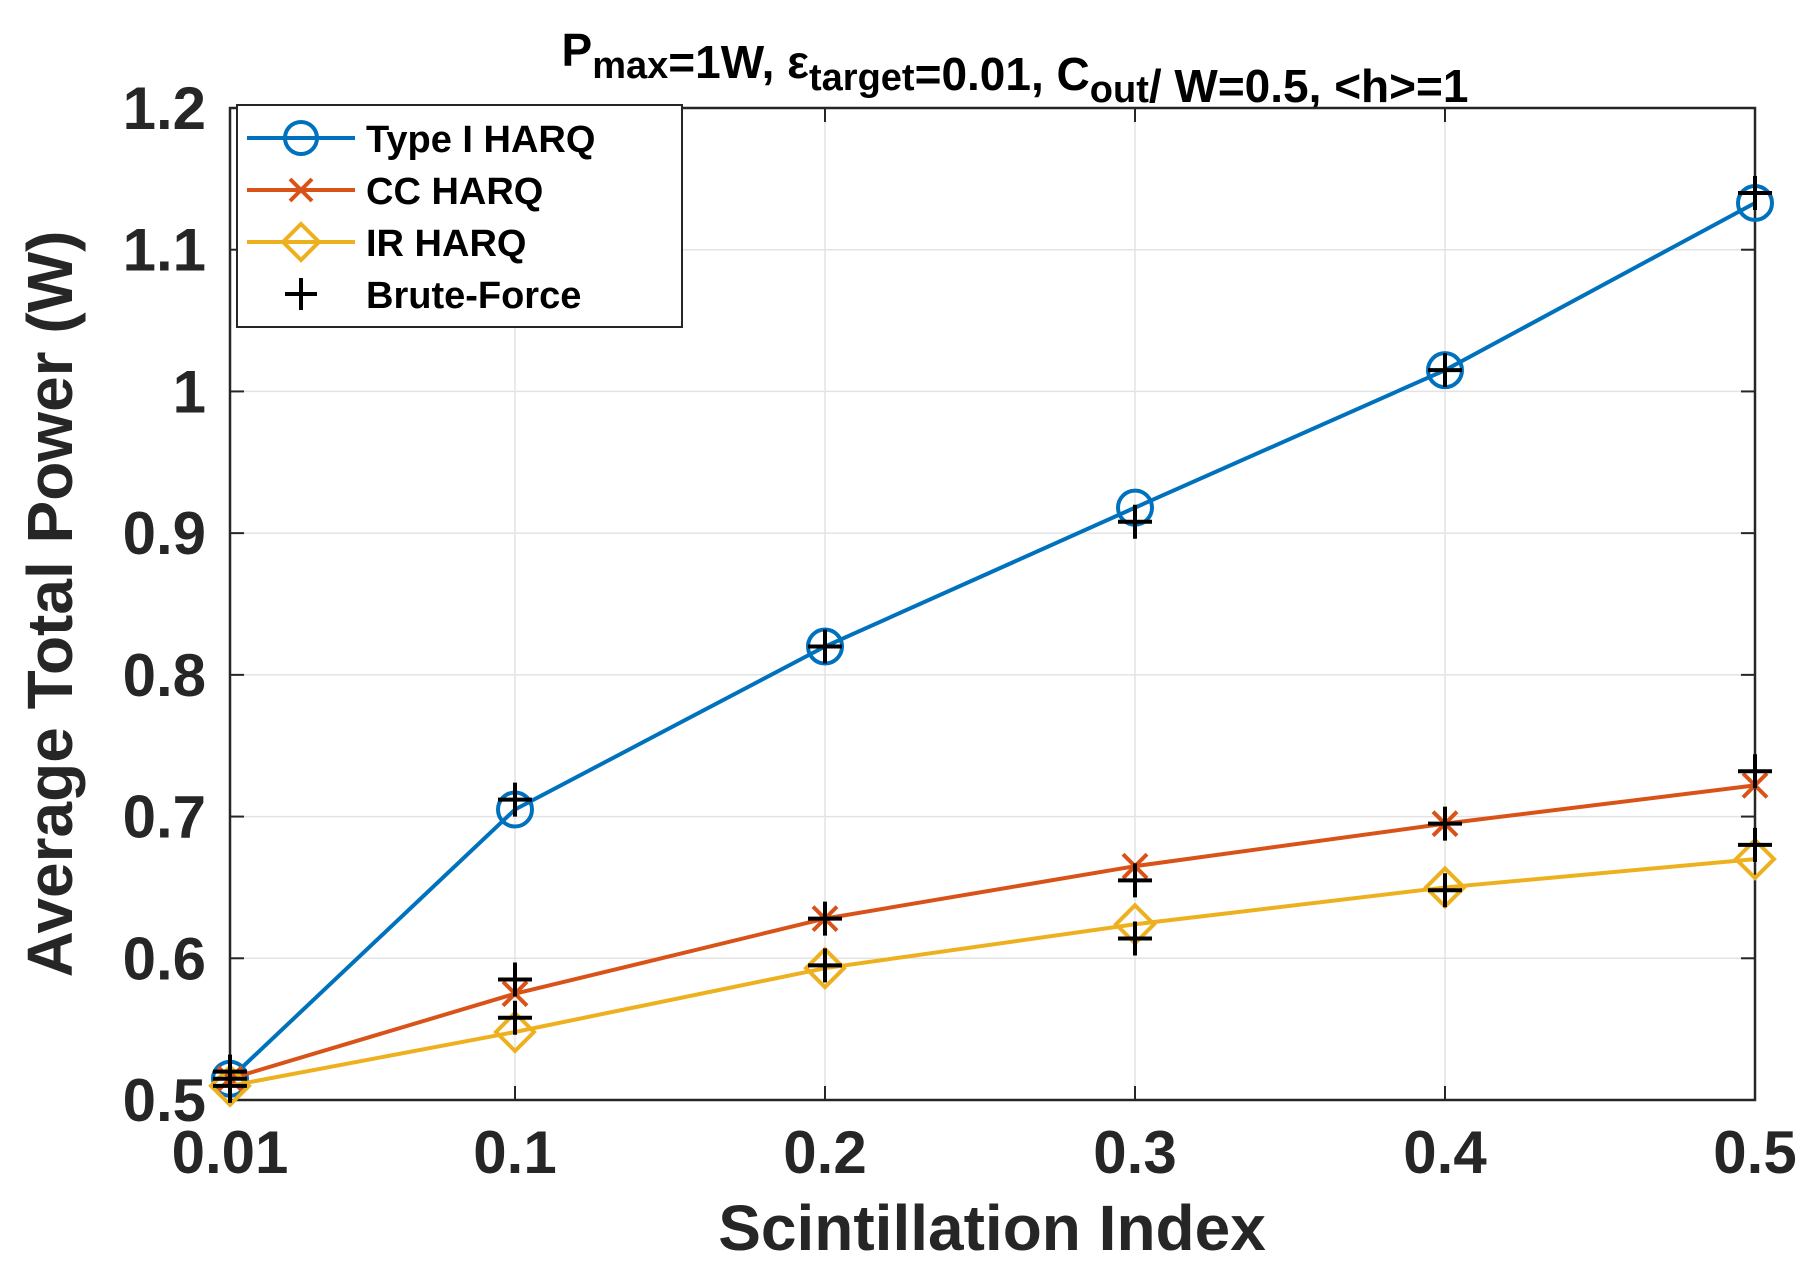 The height and width of the screenshot is (1273, 1820). I want to click on x-tick-label: 0.3, so click(1134, 1152).